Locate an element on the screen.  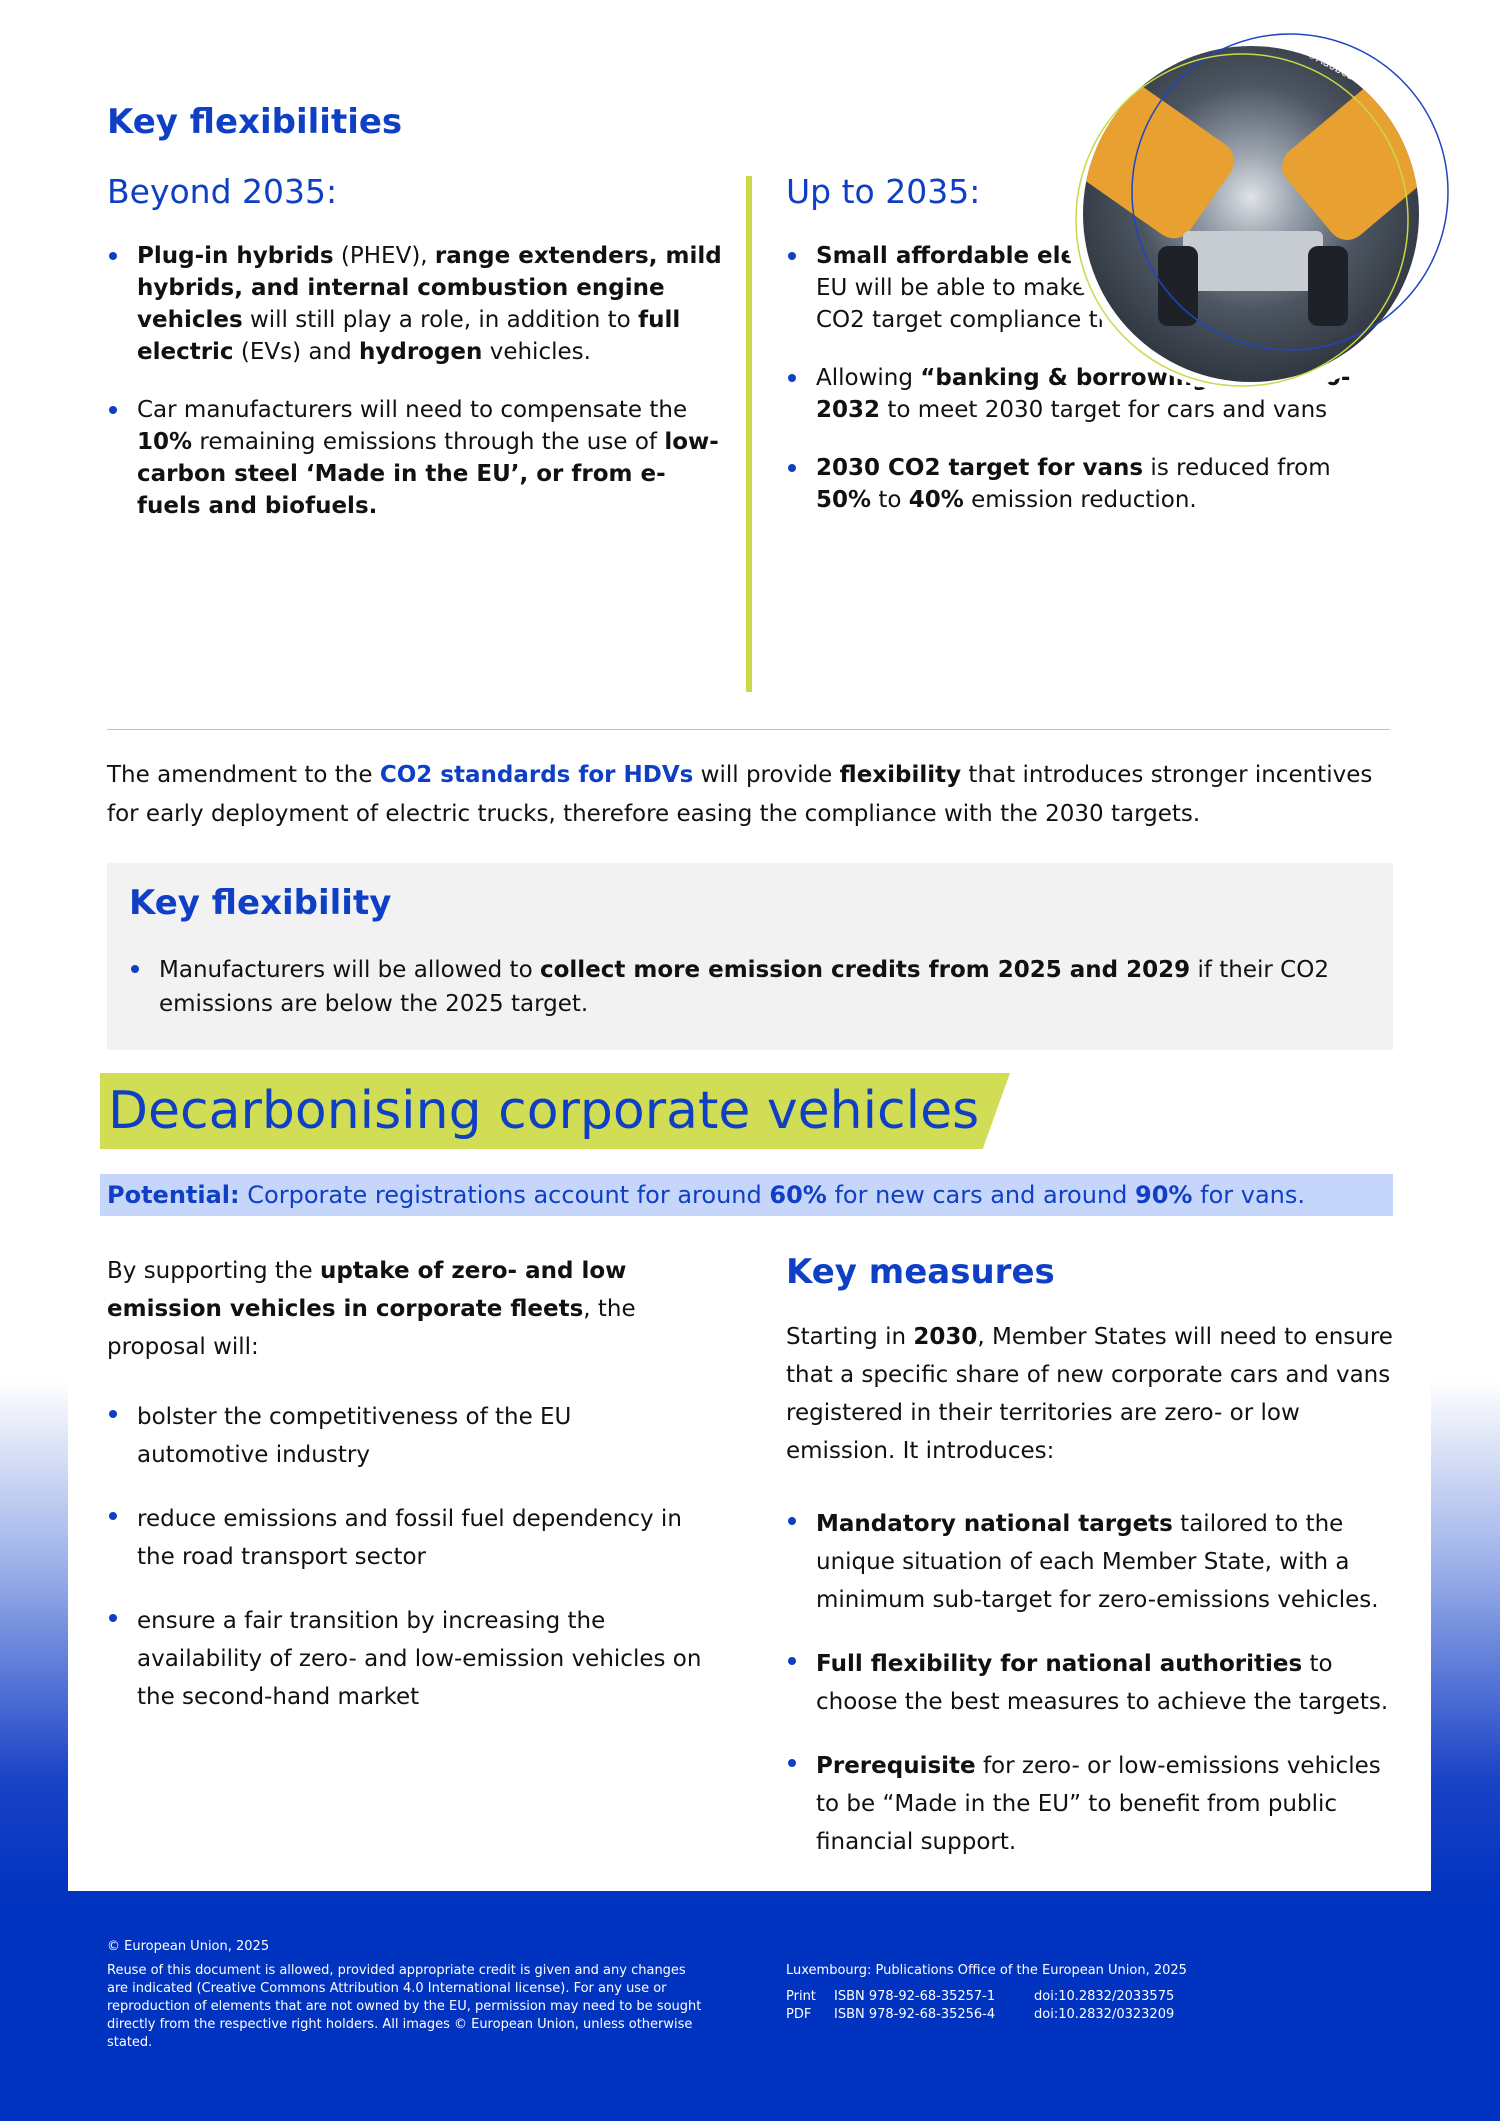
text-run: Allowing is located at coordinates (868, 378).